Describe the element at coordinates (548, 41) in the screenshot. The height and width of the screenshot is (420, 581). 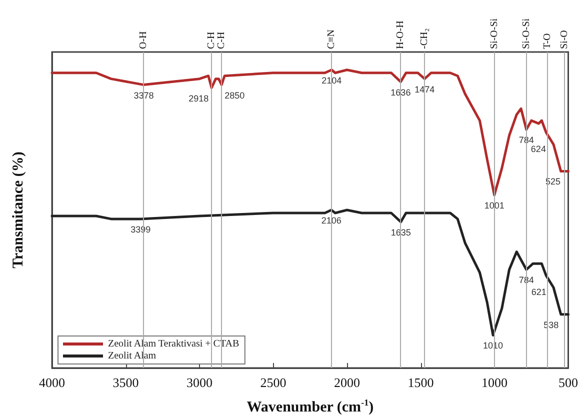
I see `ref-line-label: T-O` at that location.